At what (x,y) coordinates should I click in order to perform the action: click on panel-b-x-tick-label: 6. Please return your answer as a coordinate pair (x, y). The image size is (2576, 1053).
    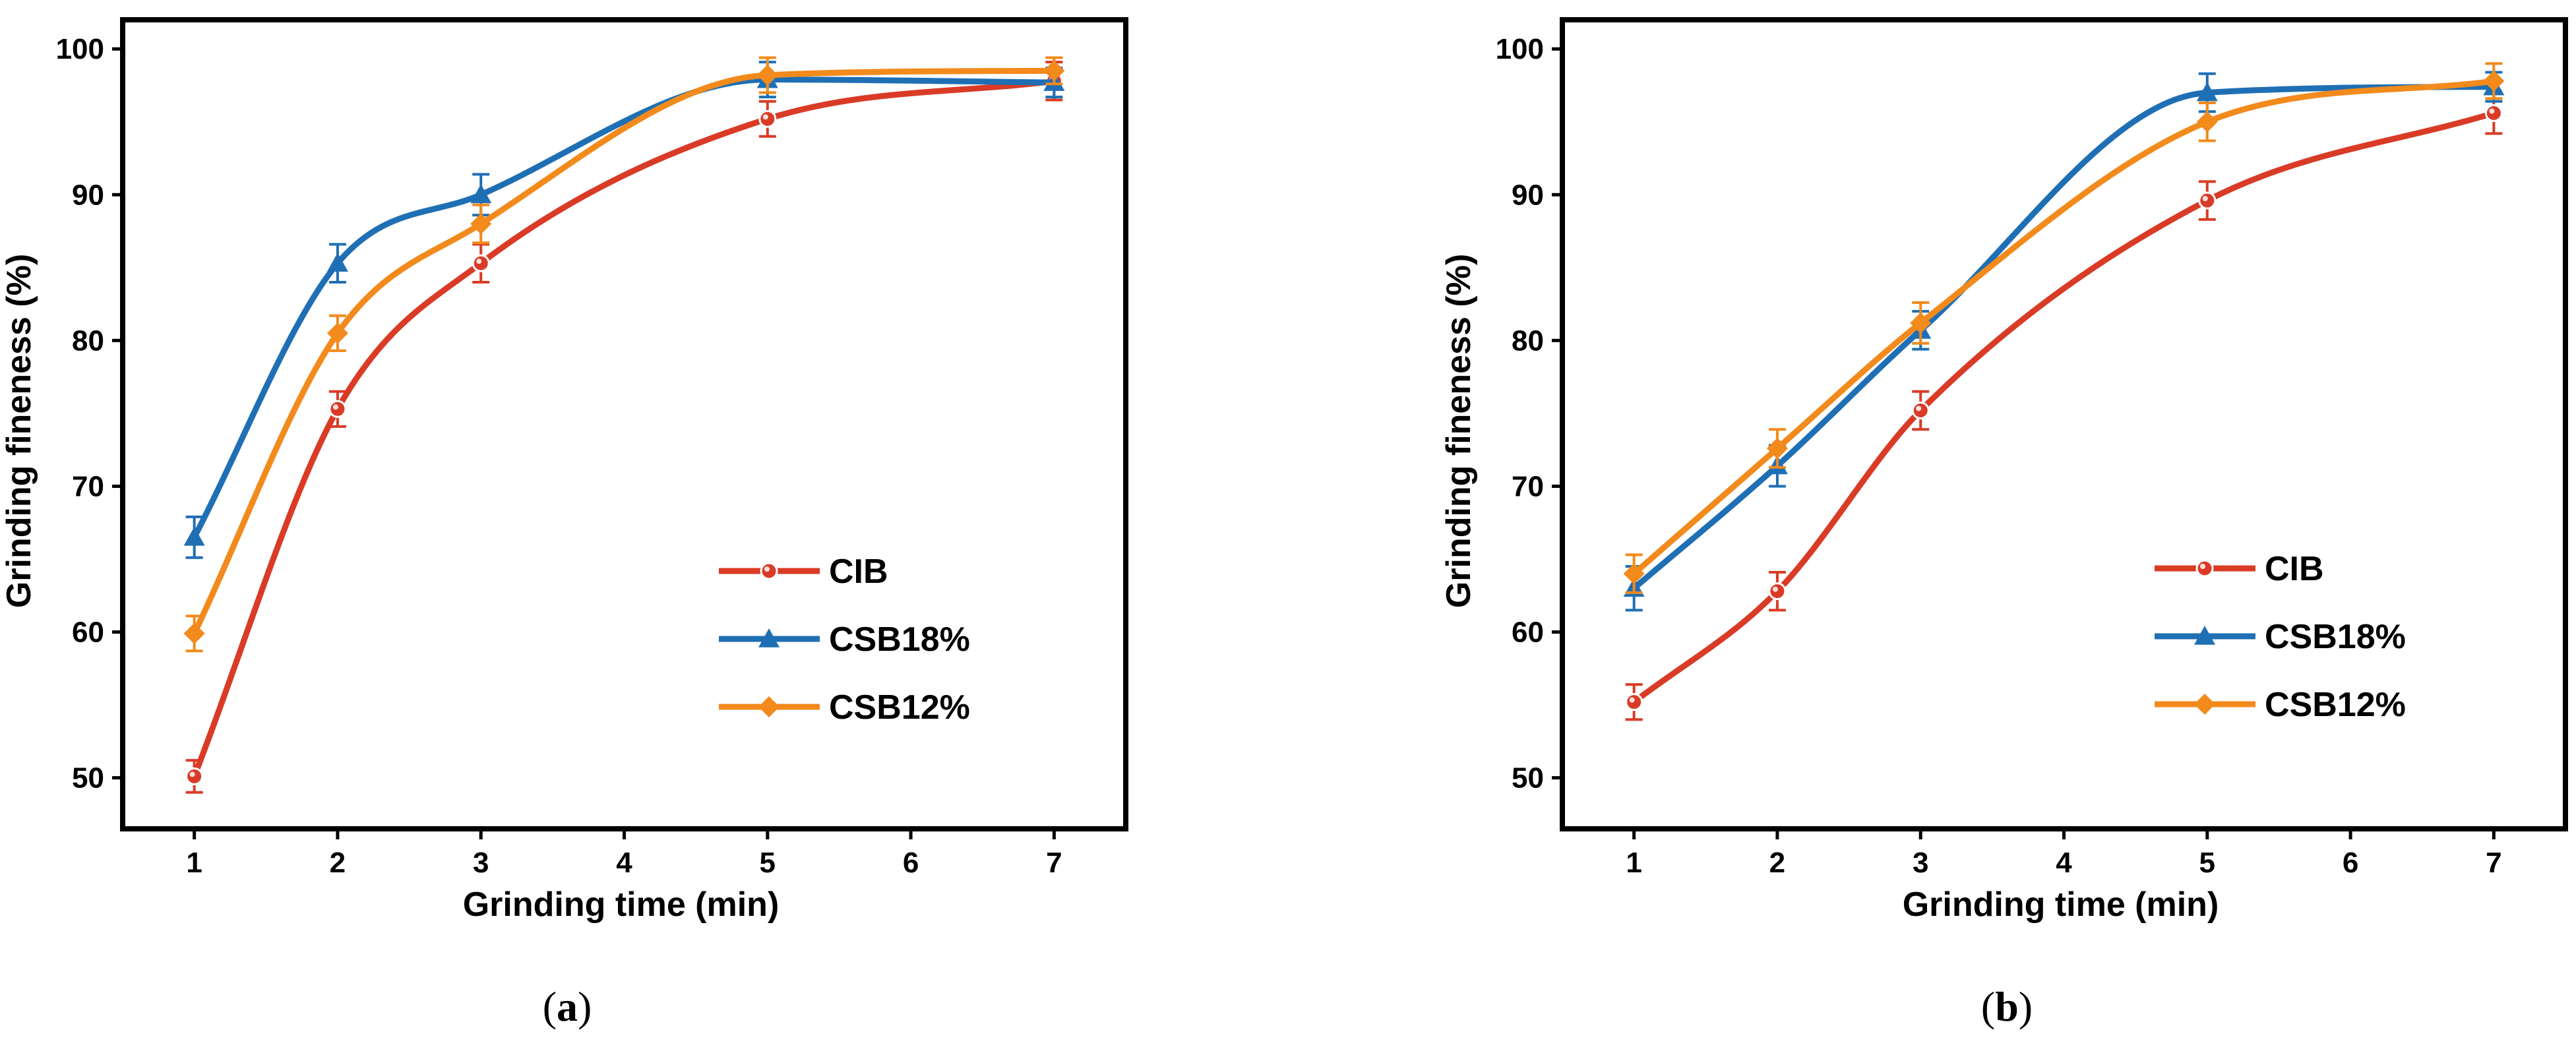
    Looking at the image, I should click on (2350, 863).